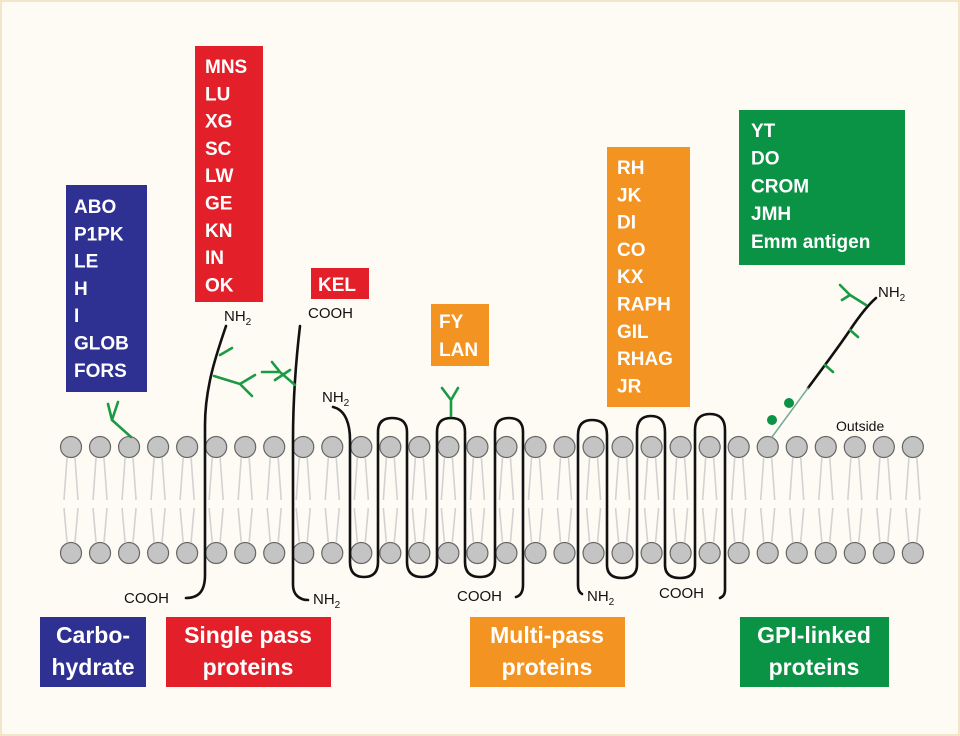  Describe the element at coordinates (814, 635) in the screenshot. I see `caption-gpi-line1: GPI-linked` at that location.